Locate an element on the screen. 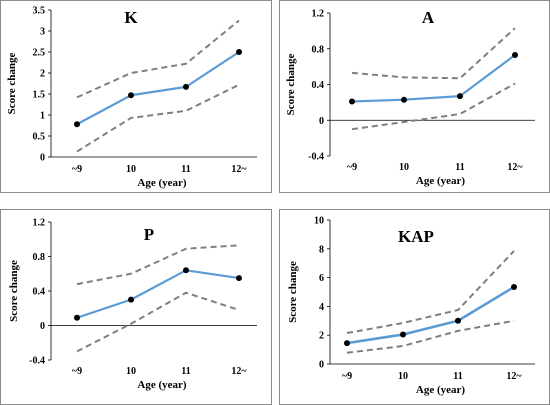 The image size is (550, 405). y-tick-label: 10 is located at coordinates (319, 221).